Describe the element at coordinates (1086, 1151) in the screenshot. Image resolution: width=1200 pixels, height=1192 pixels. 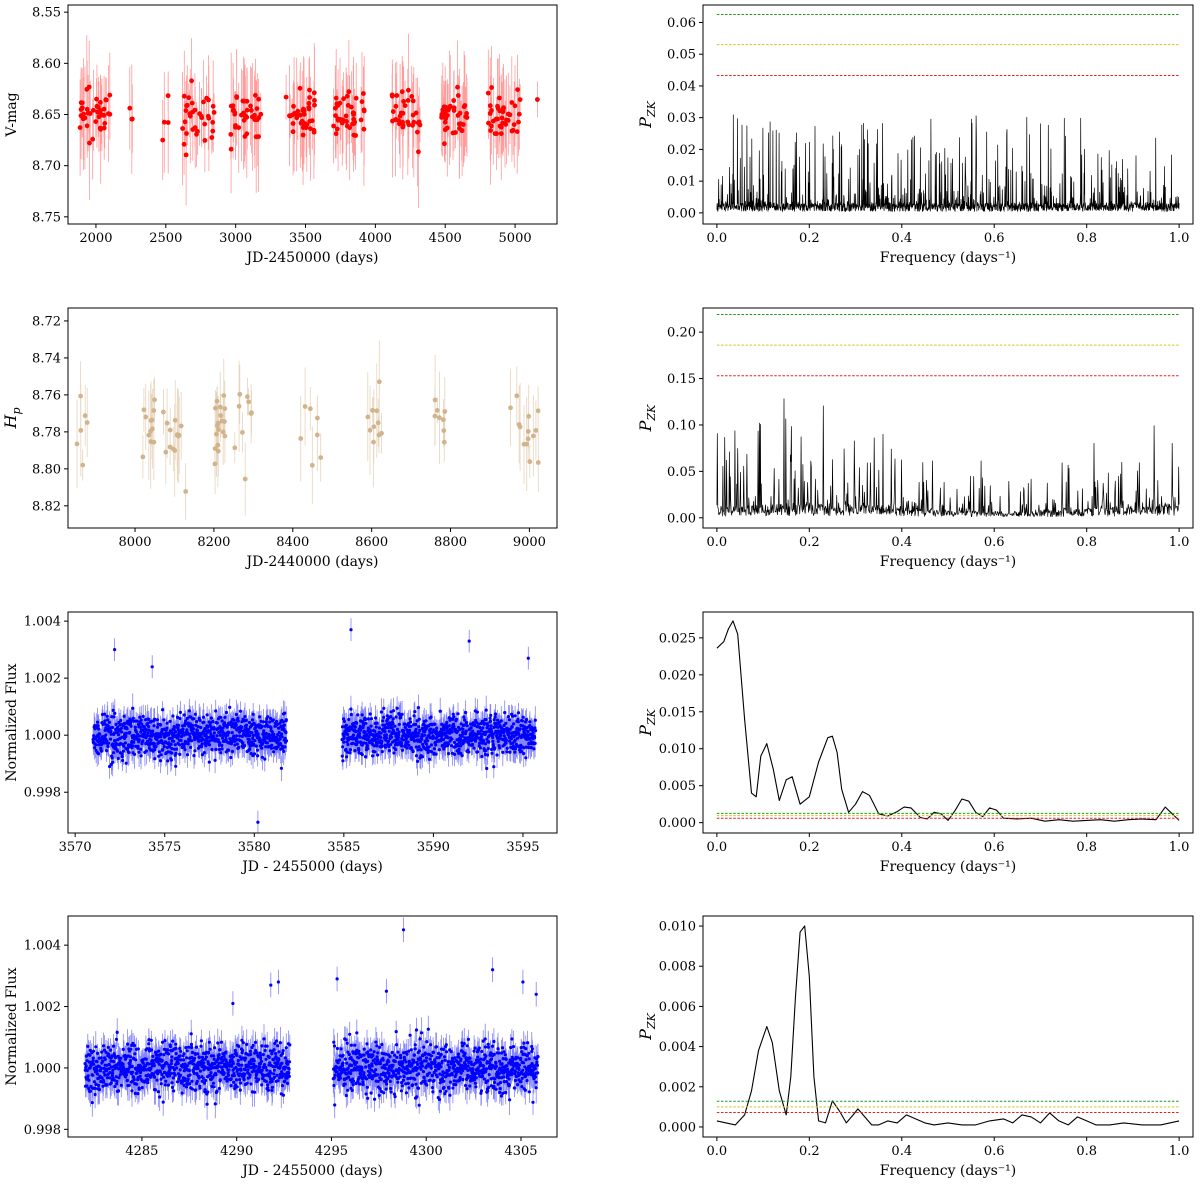
I see `x-tick-label: 0.8` at that location.